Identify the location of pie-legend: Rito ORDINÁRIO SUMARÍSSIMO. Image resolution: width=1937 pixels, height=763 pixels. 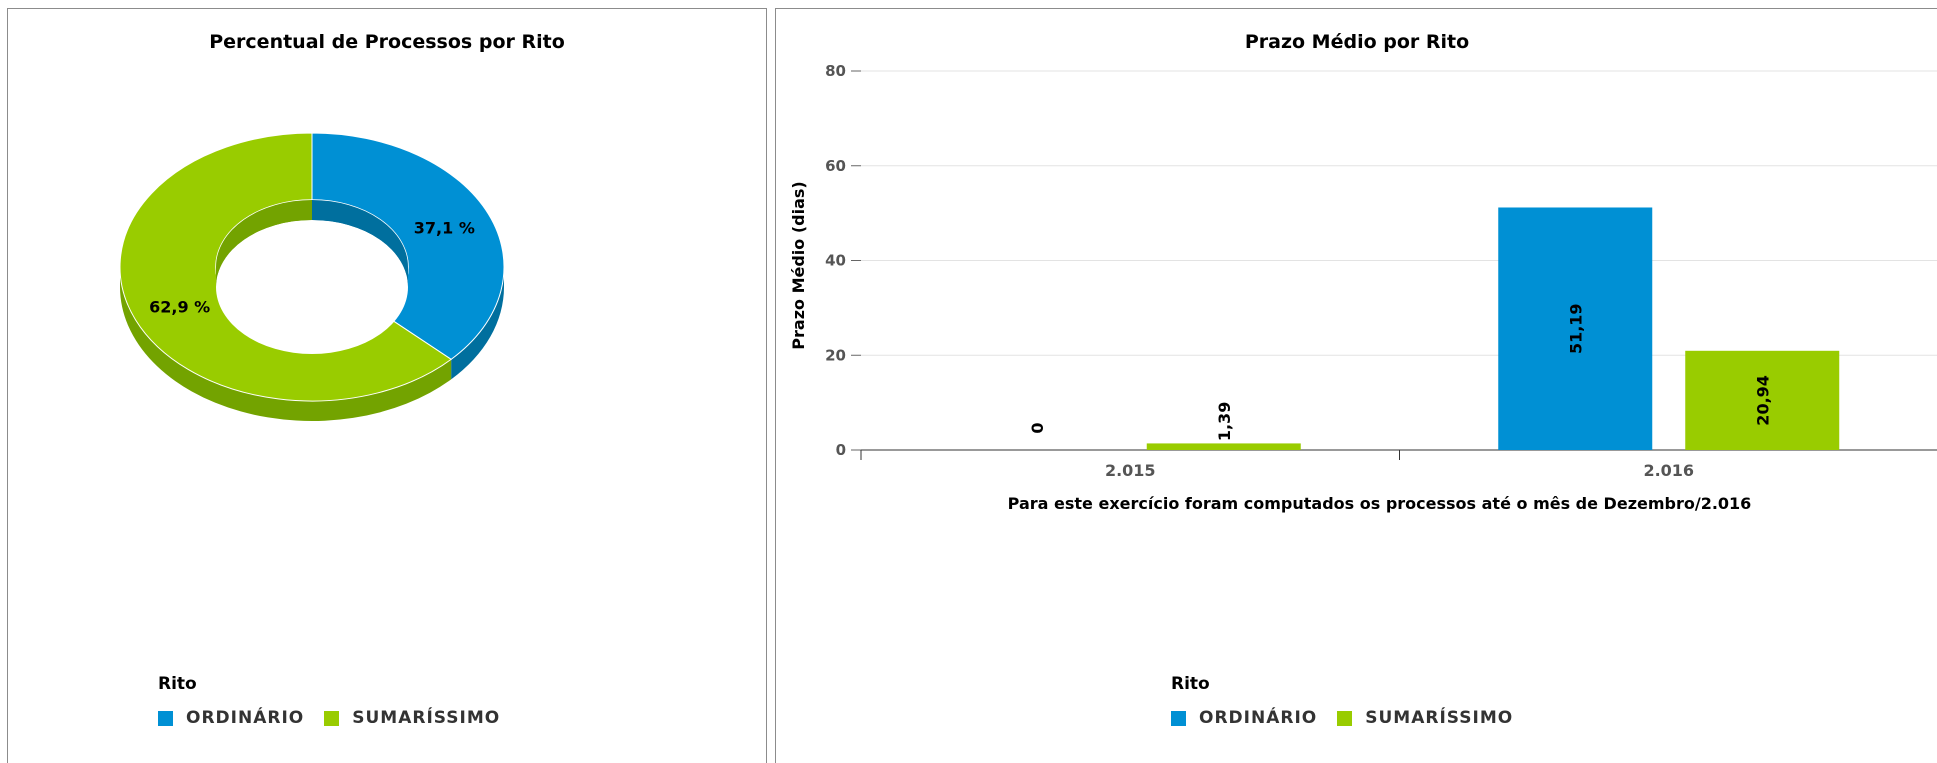
(339, 701).